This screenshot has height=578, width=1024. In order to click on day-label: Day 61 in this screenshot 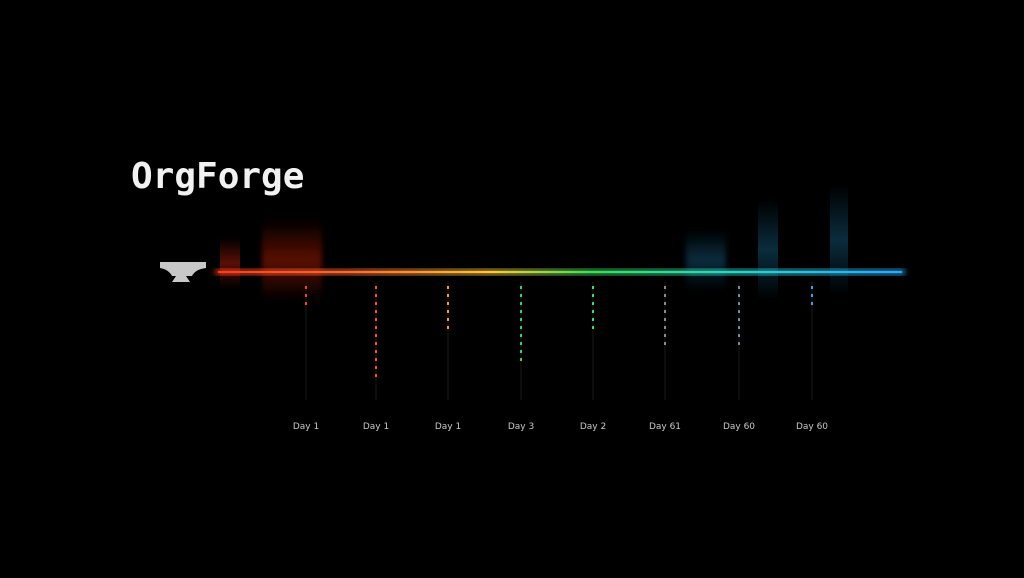, I will do `click(665, 427)`.